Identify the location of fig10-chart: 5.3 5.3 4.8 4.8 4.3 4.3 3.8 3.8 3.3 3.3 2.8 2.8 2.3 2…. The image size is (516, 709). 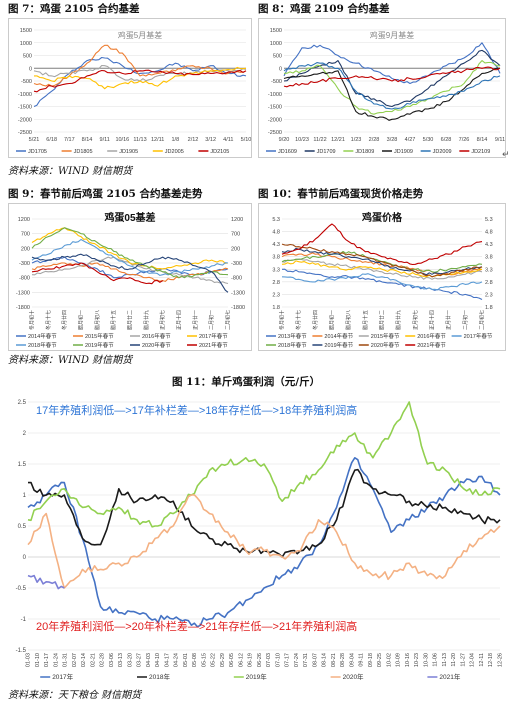
(382, 277).